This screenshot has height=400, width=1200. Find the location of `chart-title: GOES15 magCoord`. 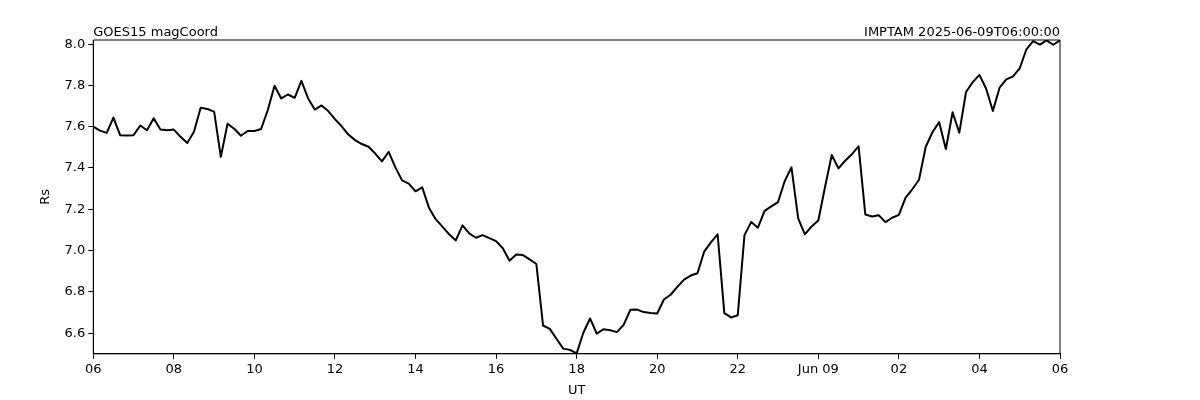

chart-title: GOES15 magCoord is located at coordinates (155, 31).